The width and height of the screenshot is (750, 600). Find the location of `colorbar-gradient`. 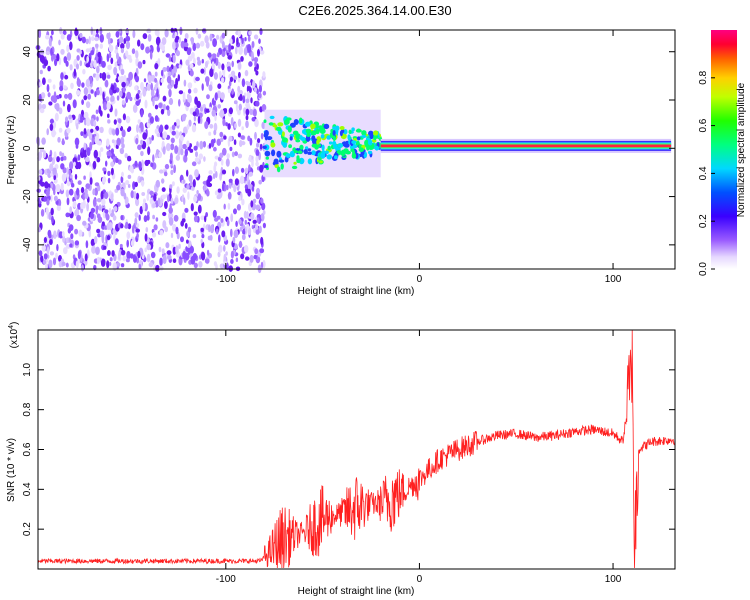

colorbar-gradient is located at coordinates (724, 149).